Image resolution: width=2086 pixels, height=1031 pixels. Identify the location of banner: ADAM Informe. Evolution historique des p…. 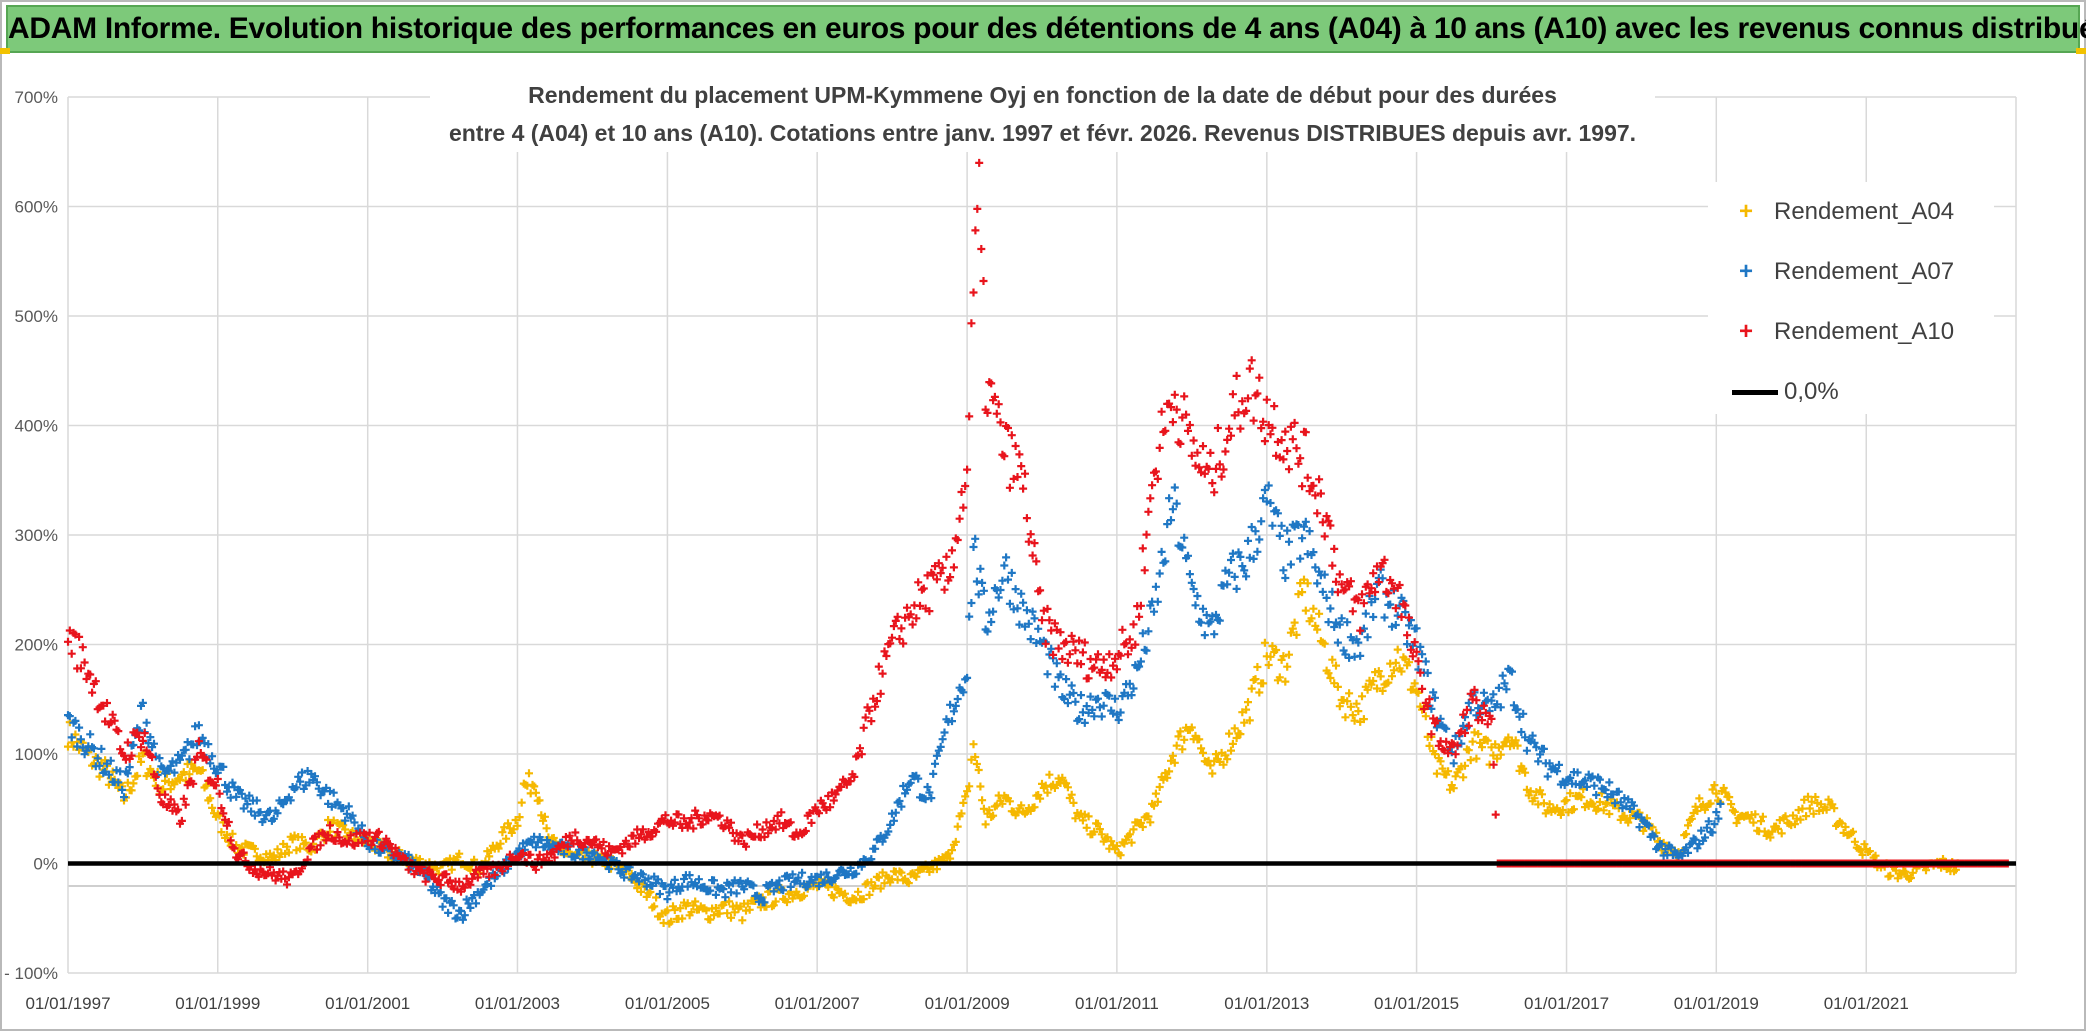
(1046, 29).